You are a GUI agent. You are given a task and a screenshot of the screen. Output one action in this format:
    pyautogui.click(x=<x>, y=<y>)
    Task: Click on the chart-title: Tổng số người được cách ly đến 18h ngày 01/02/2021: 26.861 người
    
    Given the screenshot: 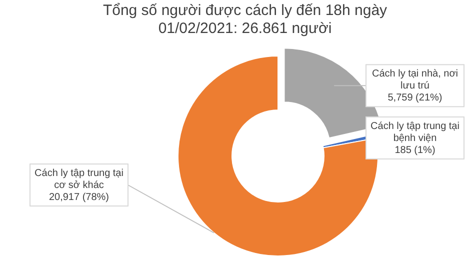 What is the action you would take?
    pyautogui.click(x=245, y=19)
    